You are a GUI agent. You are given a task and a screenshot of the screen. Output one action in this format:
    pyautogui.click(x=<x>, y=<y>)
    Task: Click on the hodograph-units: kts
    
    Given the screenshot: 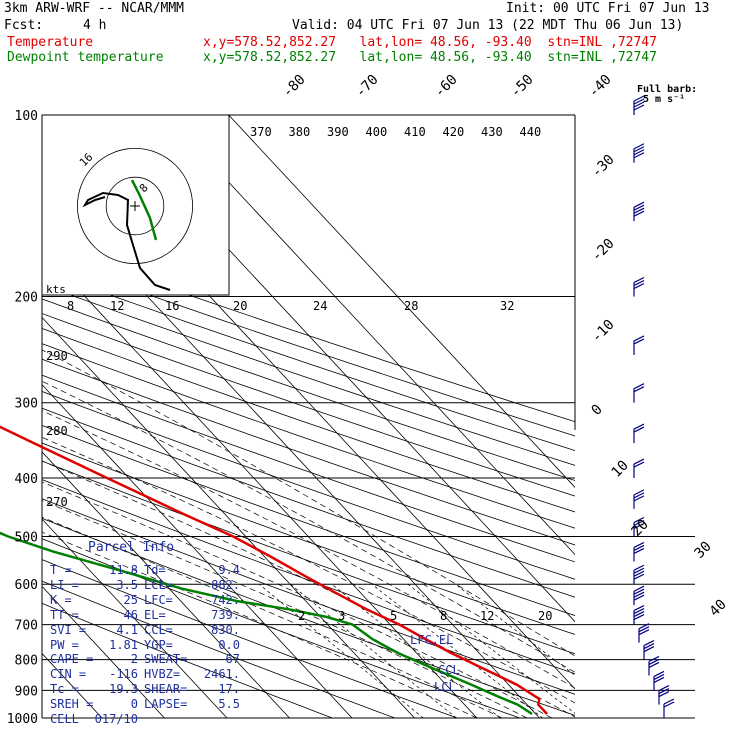 What is the action you would take?
    pyautogui.click(x=56, y=289)
    